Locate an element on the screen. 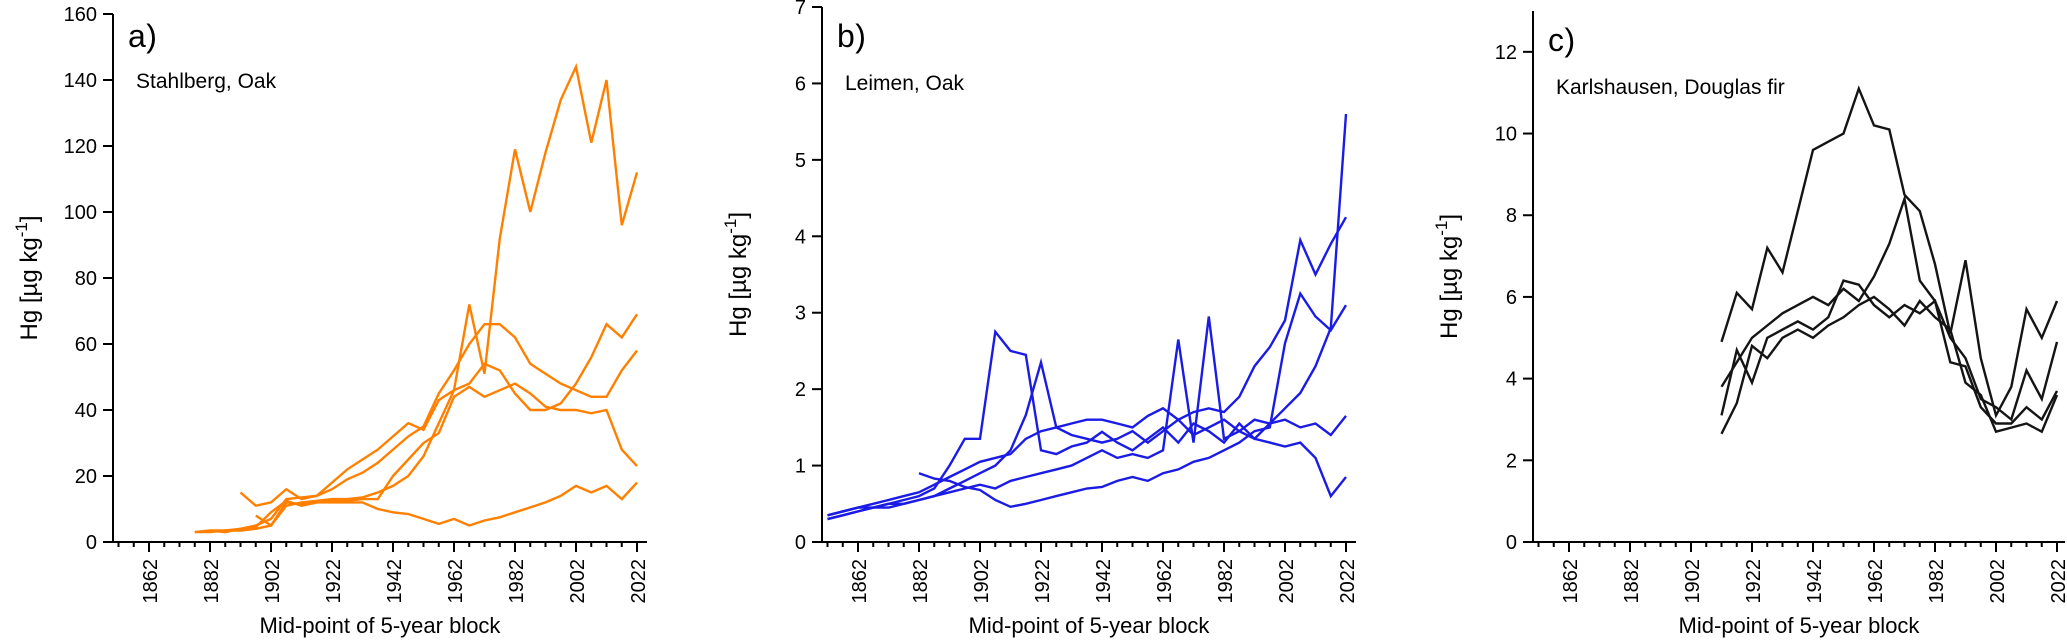  panel-c-tree-2-line is located at coordinates (1889, 308).